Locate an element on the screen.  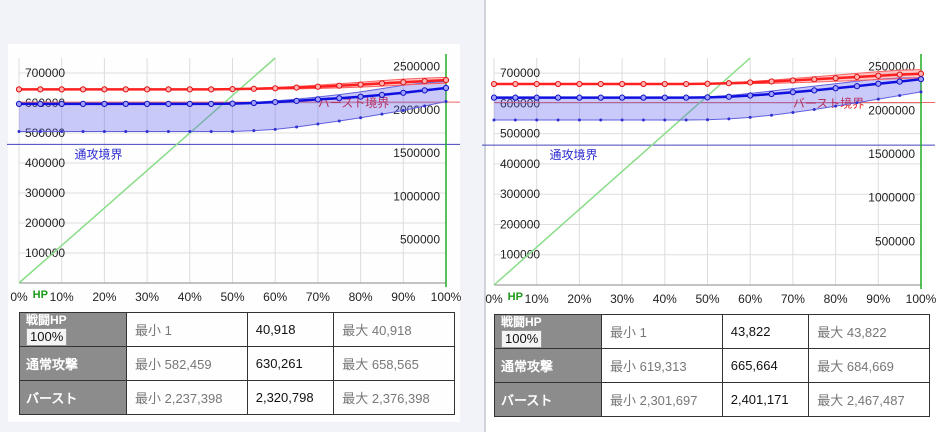
burst-current: 2,320,798 is located at coordinates (290, 397).